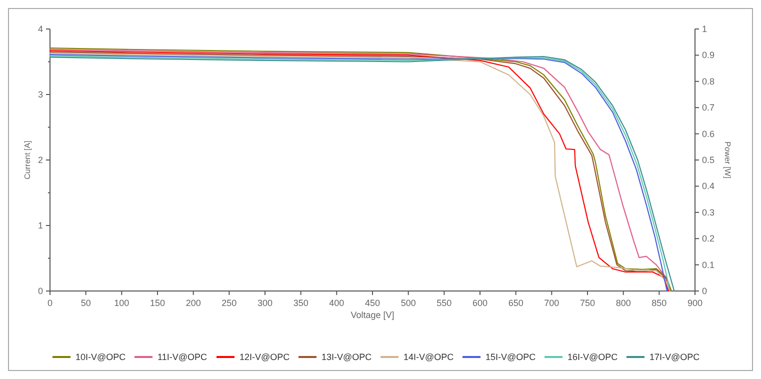  Describe the element at coordinates (727, 160) in the screenshot. I see `y2-axis-title: Power [W]` at that location.